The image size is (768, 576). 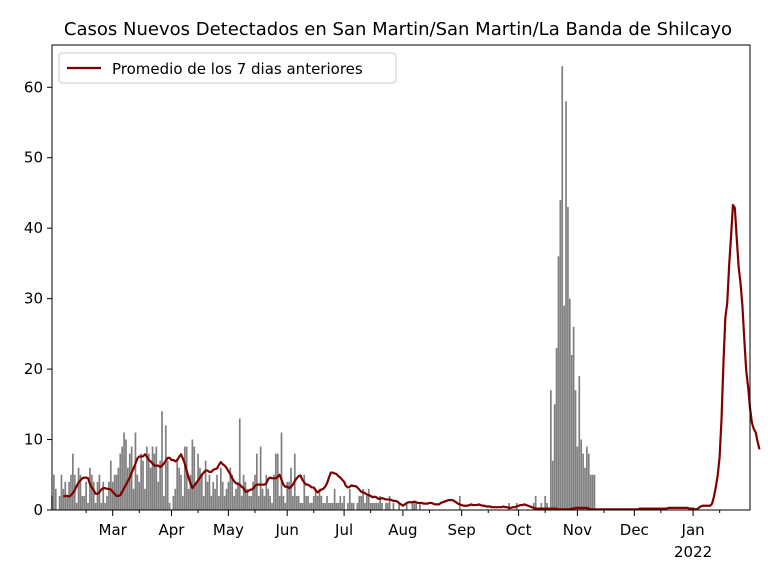 What do you see at coordinates (286, 530) in the screenshot?
I see `x-tick-label: Jun` at bounding box center [286, 530].